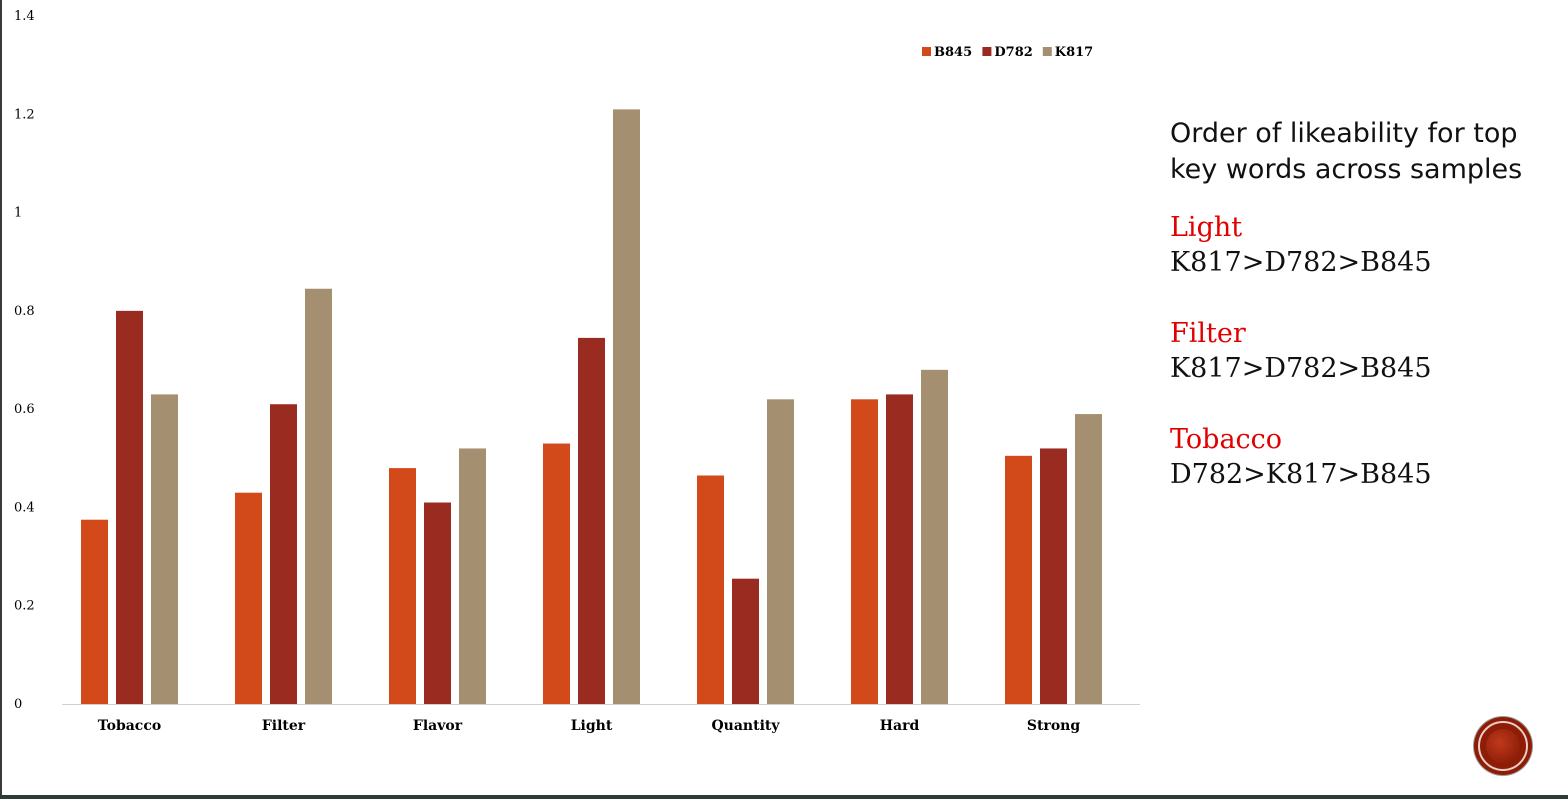  I want to click on legend-label: K817, so click(1074, 52).